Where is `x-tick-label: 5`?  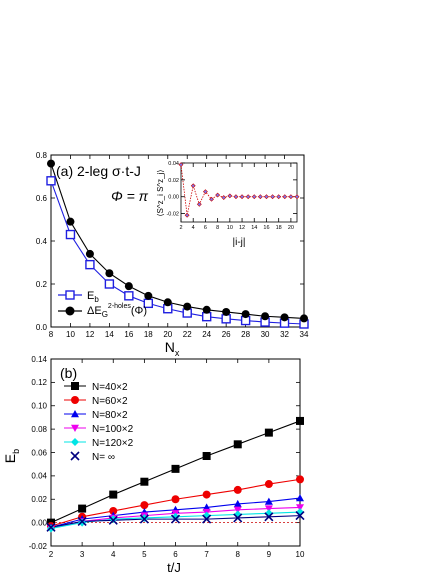
x-tick-label: 5 is located at coordinates (144, 554).